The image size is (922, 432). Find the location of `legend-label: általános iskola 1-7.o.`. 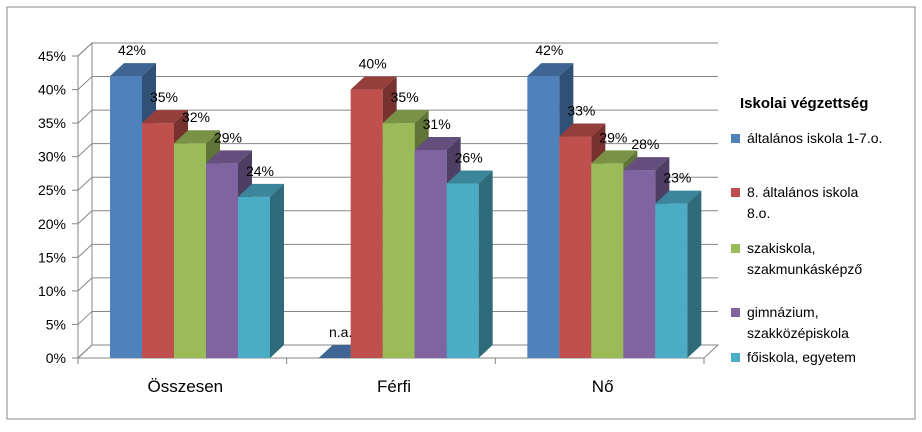

legend-label: általános iskola 1-7.o. is located at coordinates (814, 138).